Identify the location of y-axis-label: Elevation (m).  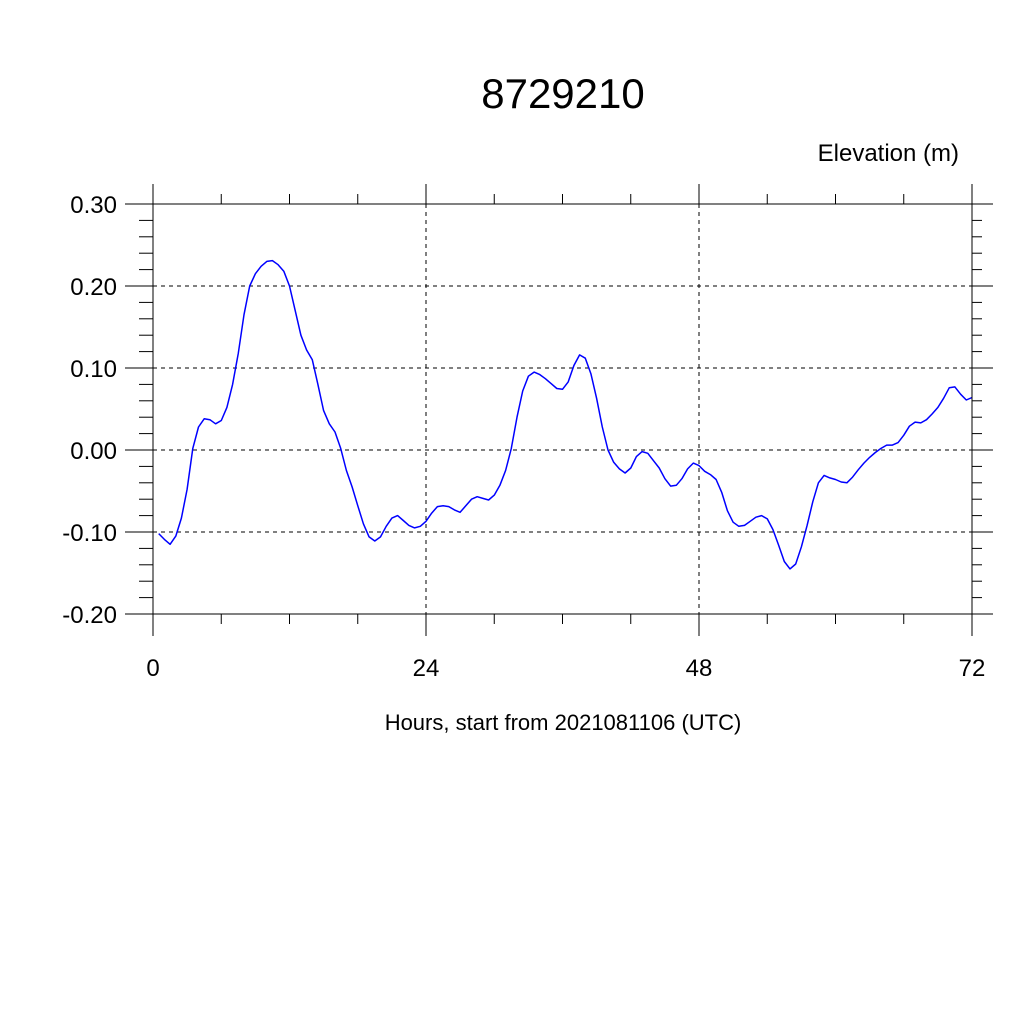
(888, 153).